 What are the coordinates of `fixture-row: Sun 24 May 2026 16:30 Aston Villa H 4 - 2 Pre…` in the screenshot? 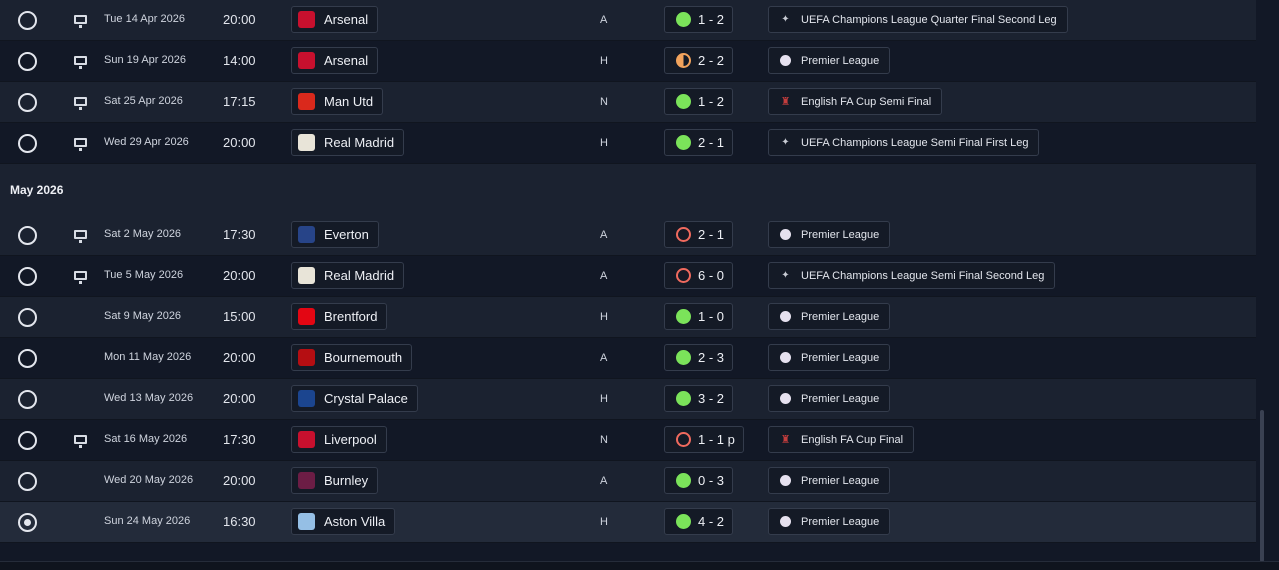 It's located at (628, 522).